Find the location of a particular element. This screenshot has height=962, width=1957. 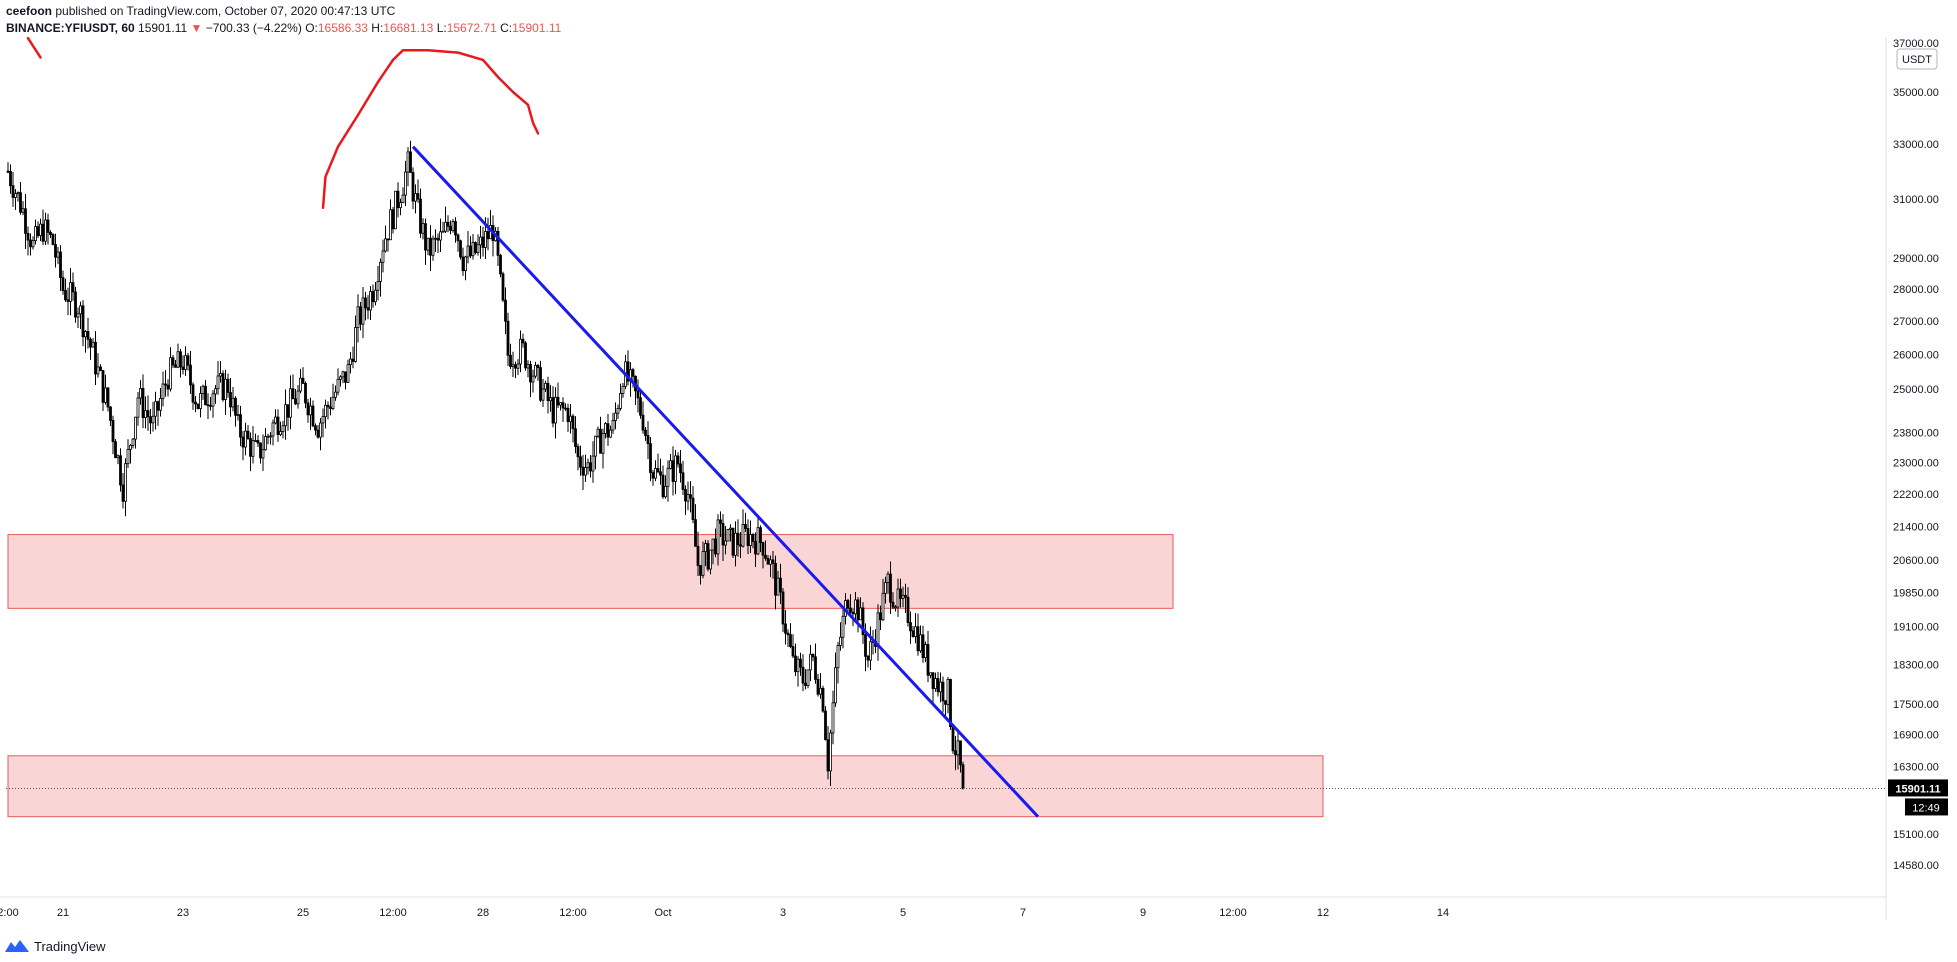

close-label: C: is located at coordinates (506, 28).